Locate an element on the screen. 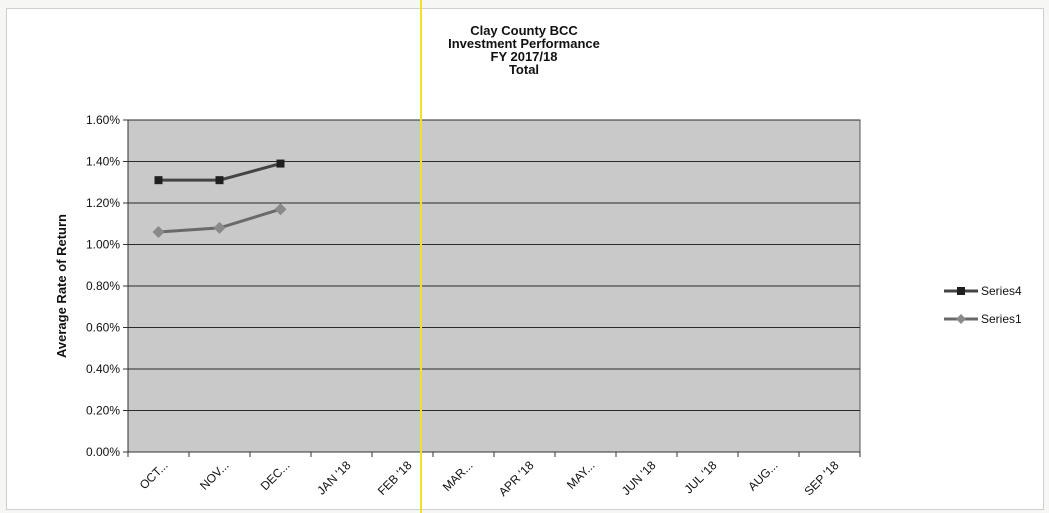 The width and height of the screenshot is (1049, 513). legend-marker-series1 is located at coordinates (961, 319).